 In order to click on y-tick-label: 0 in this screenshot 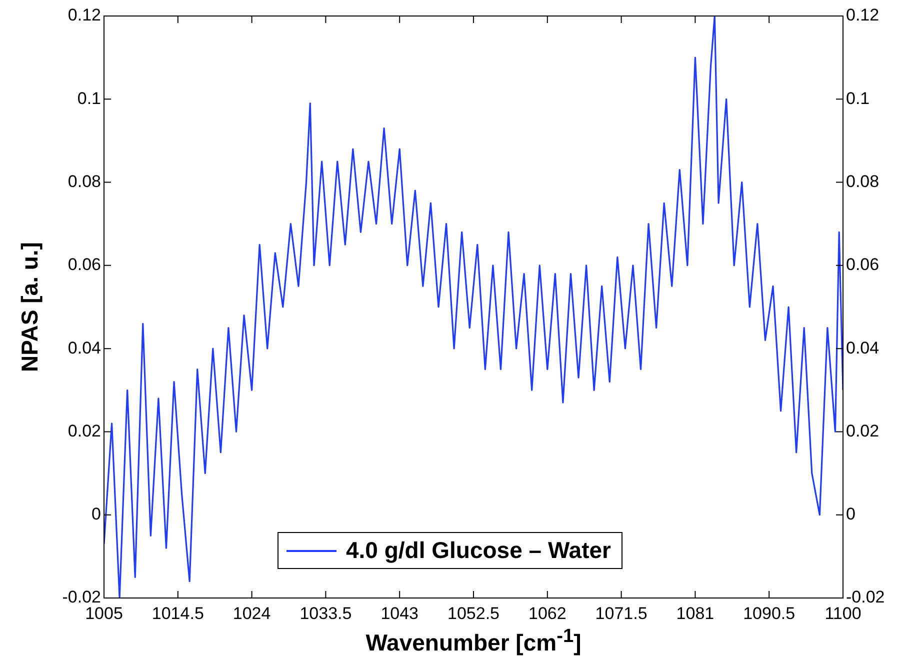, I will do `click(96, 514)`.